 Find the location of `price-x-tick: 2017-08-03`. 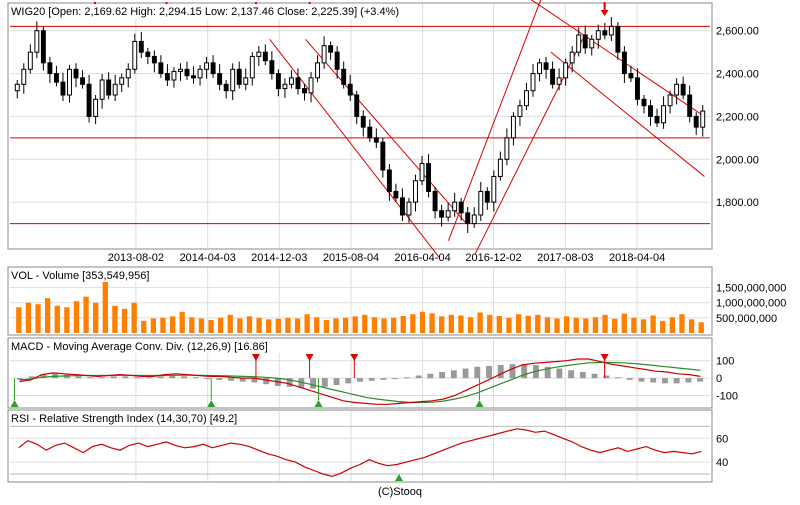

price-x-tick: 2017-08-03 is located at coordinates (565, 258).